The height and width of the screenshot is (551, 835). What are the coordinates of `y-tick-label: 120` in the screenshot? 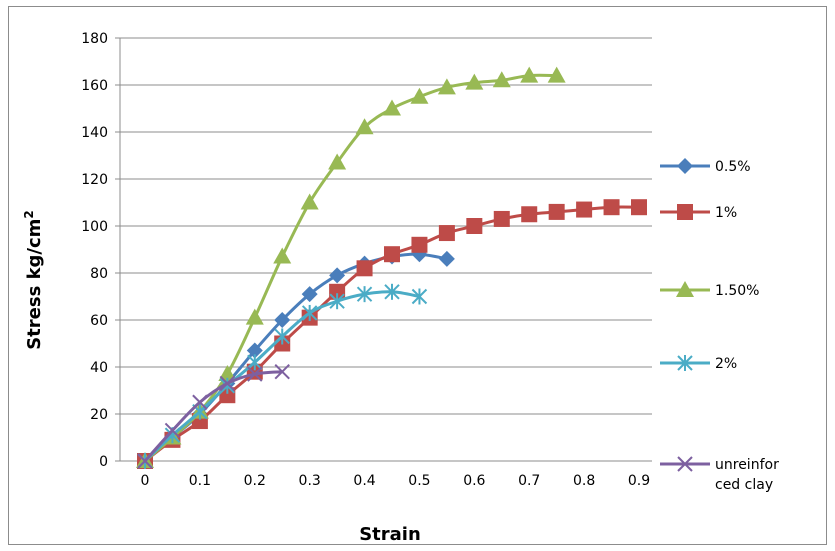 It's located at (94, 180).